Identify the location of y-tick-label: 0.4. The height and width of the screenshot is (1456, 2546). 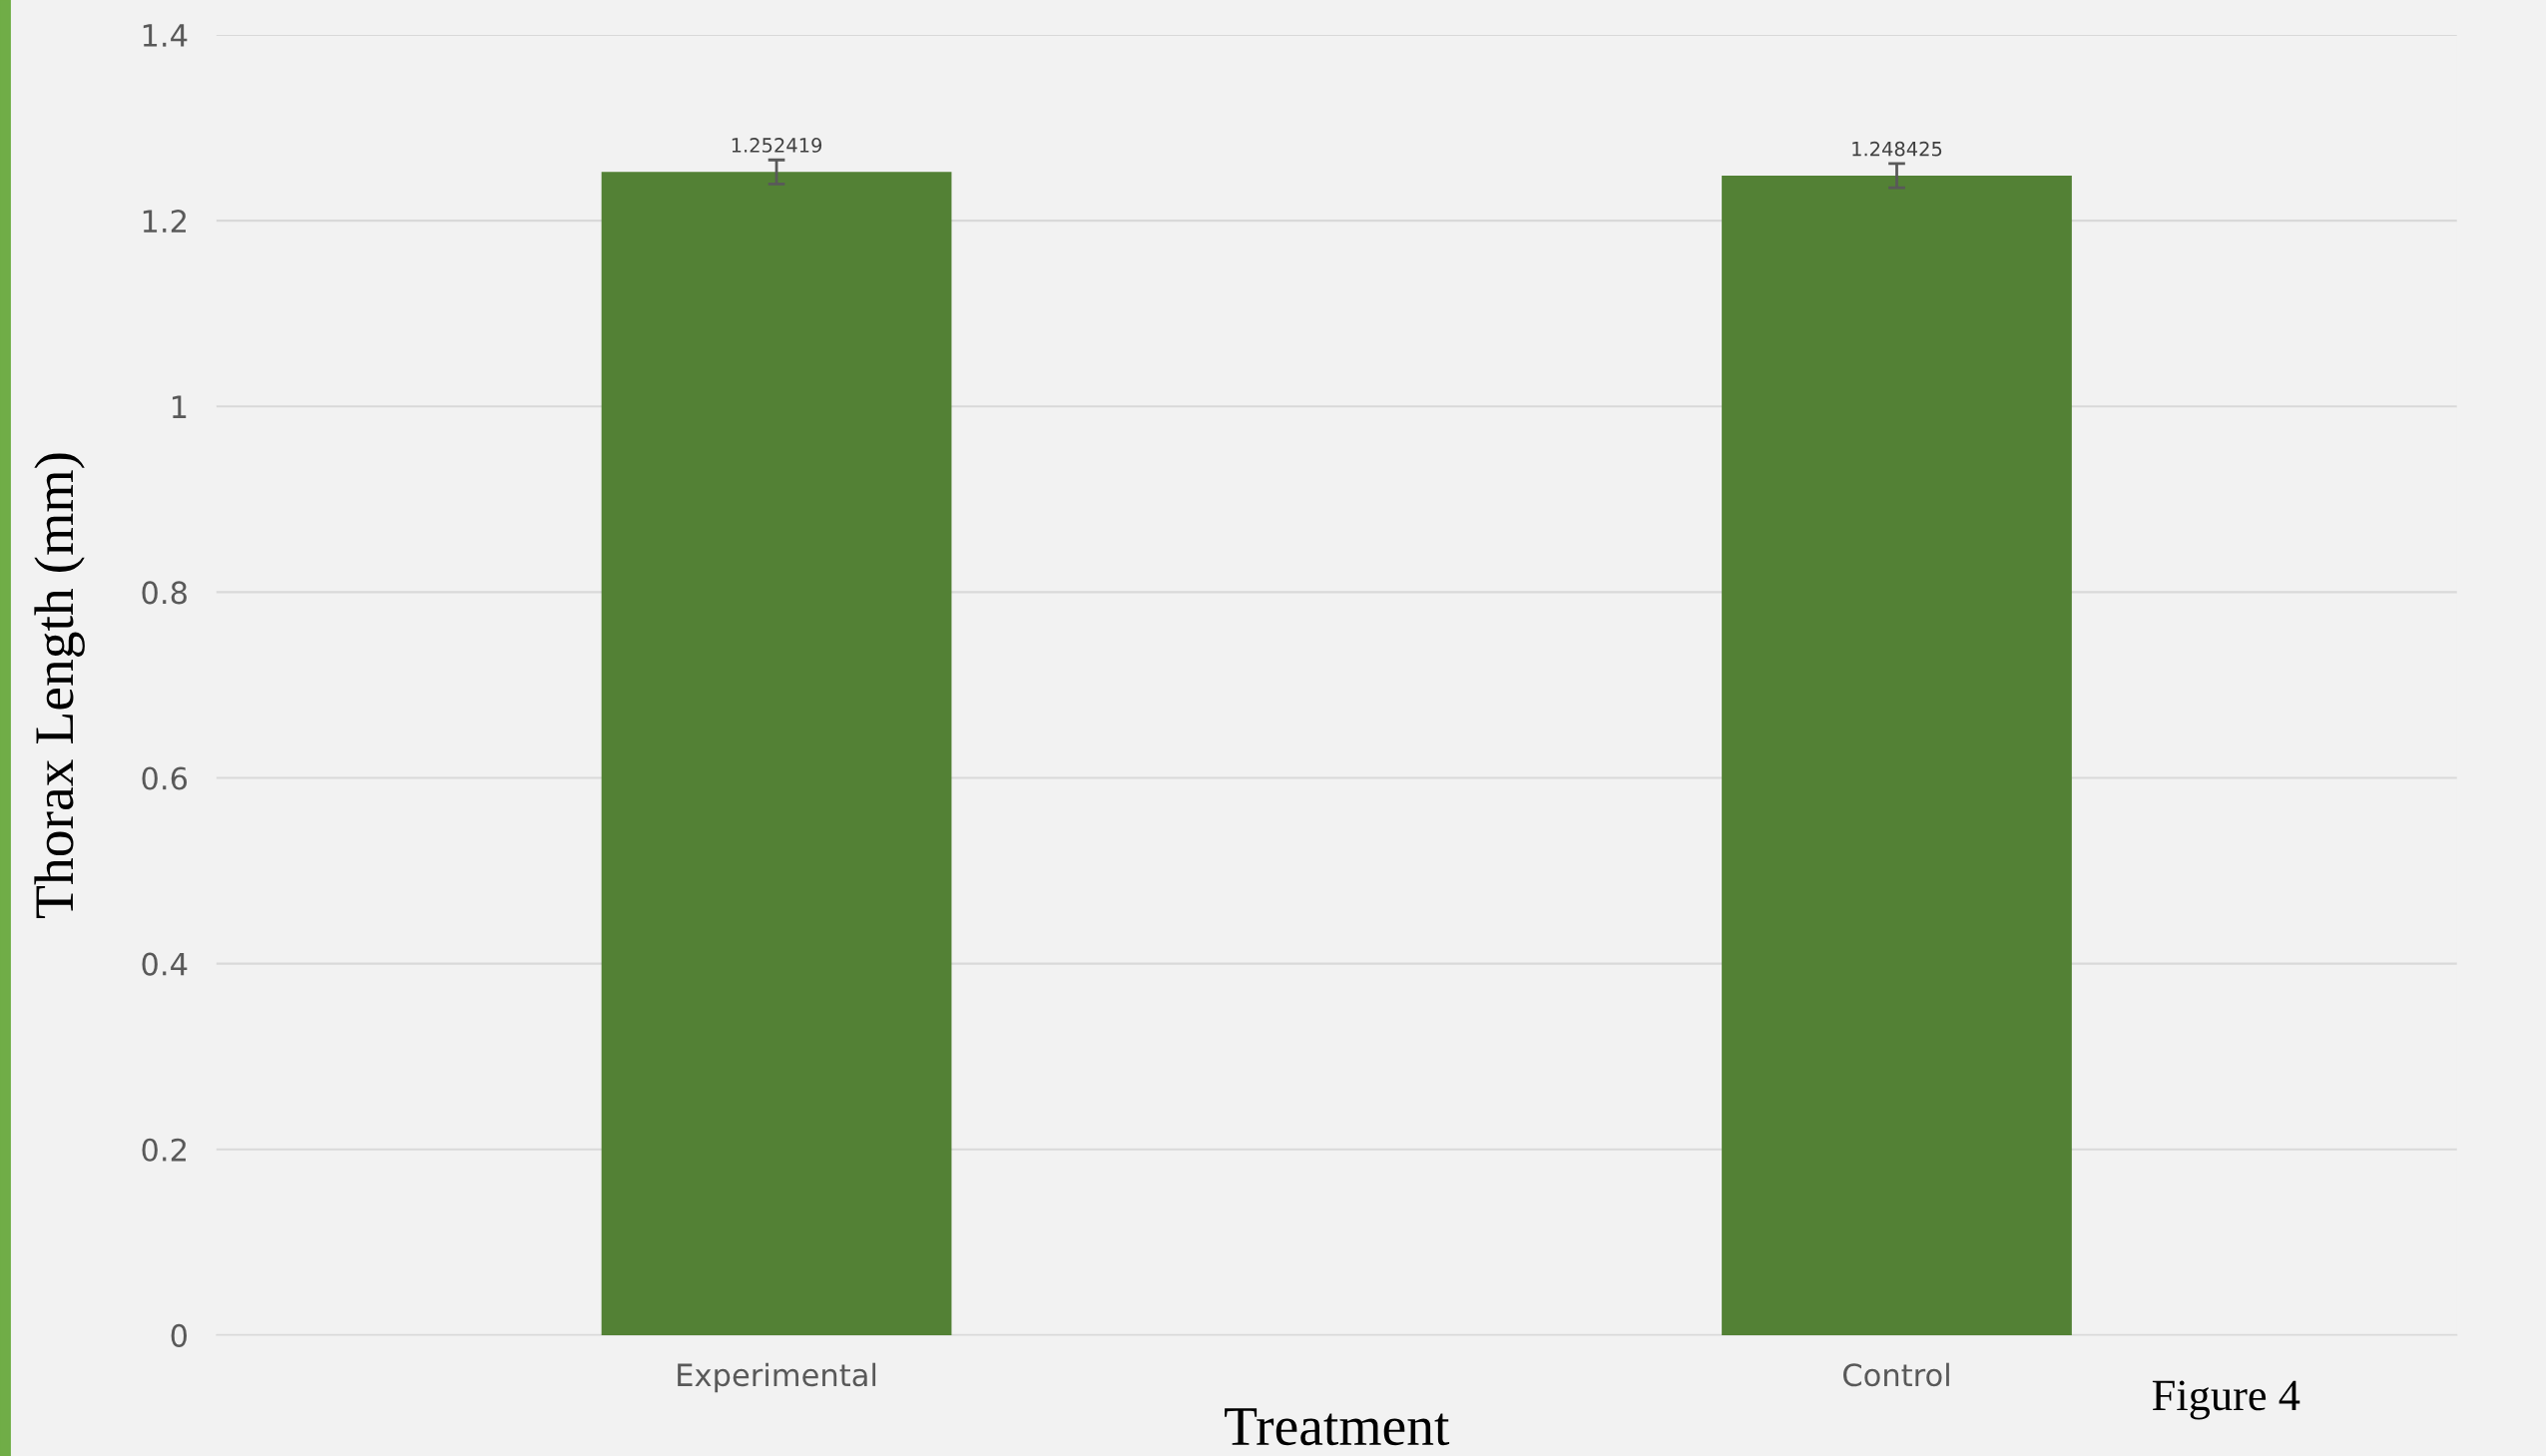
(165, 964).